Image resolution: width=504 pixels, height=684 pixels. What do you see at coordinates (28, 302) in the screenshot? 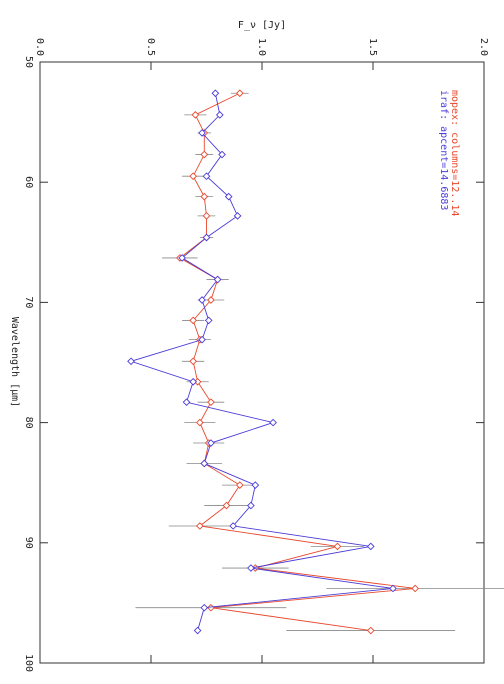
I see `x-tick-label: 70` at bounding box center [28, 302].